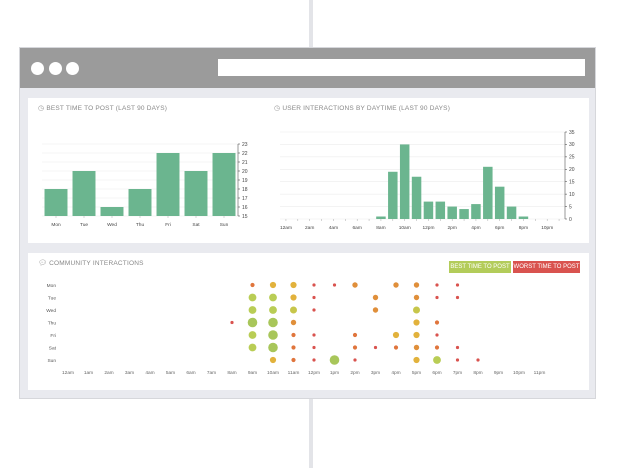 This screenshot has width=620, height=468. Describe the element at coordinates (570, 207) in the screenshot. I see `y-tick-label: 5` at that location.